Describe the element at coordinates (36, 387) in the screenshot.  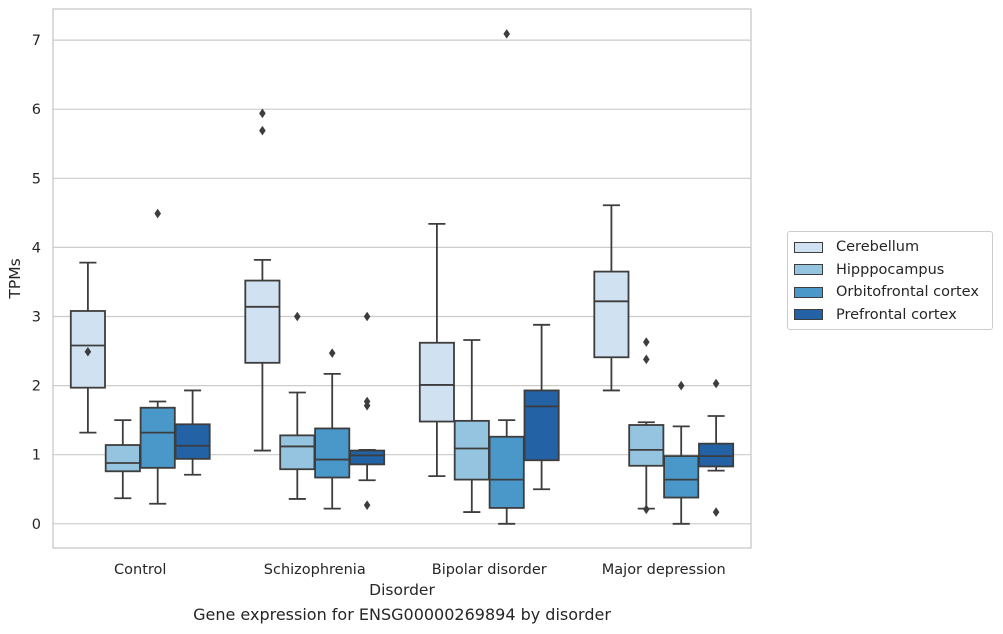
I see `y-tick-label: 2` at that location.